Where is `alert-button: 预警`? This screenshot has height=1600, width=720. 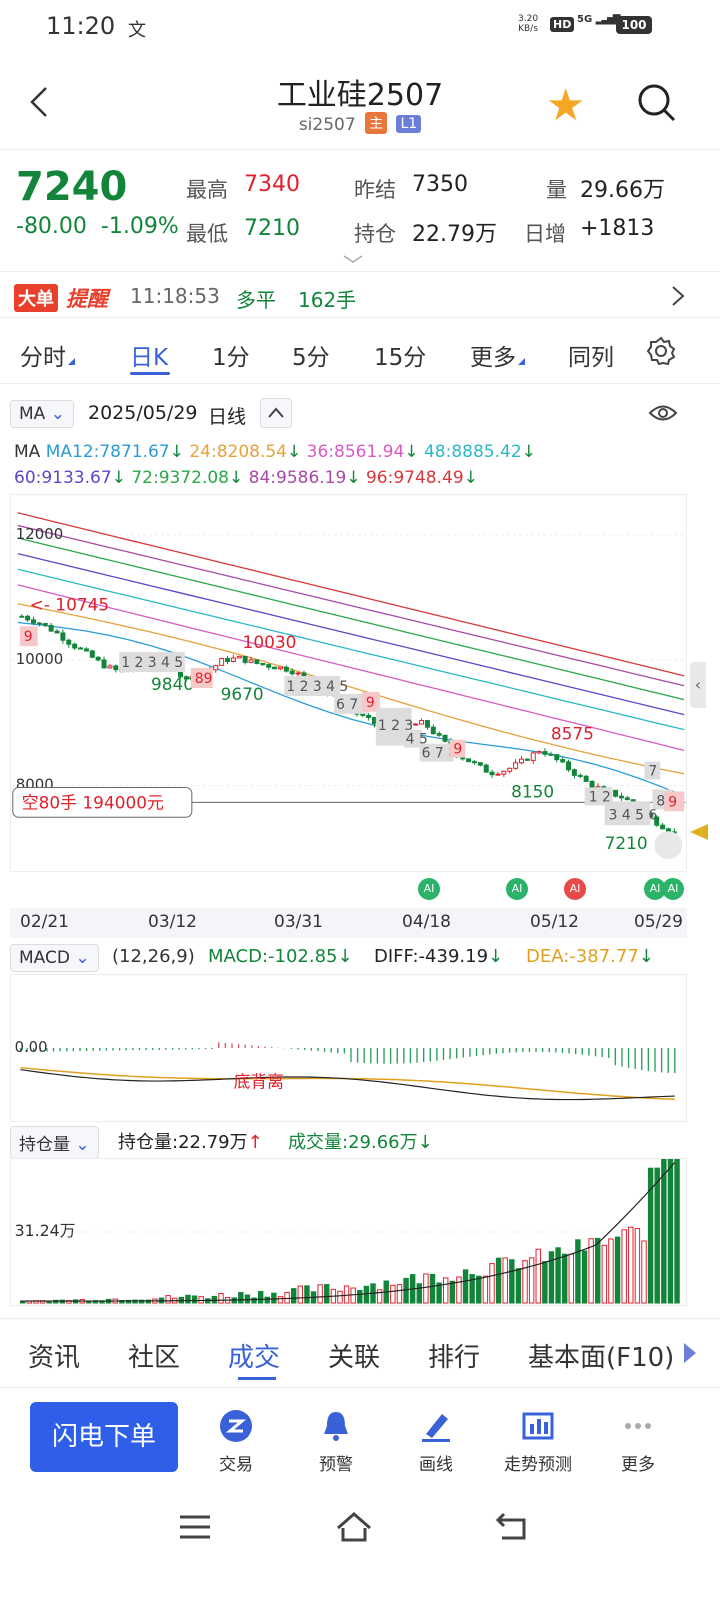
alert-button: 预警 is located at coordinates (336, 1441).